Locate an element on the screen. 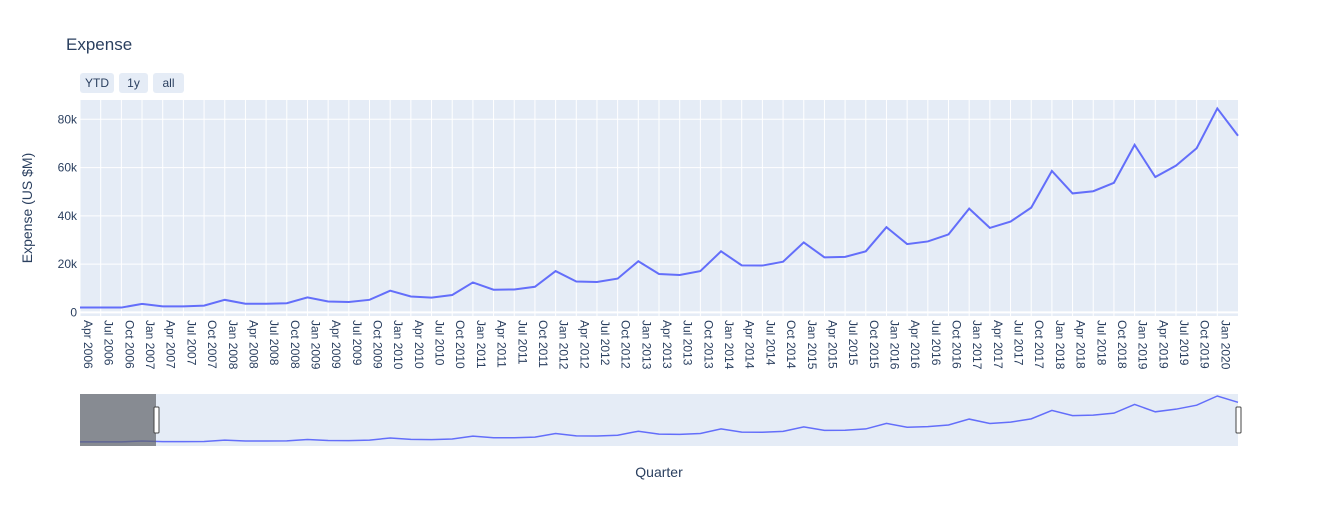 This screenshot has width=1318, height=525. range-slider-background is located at coordinates (659, 420).